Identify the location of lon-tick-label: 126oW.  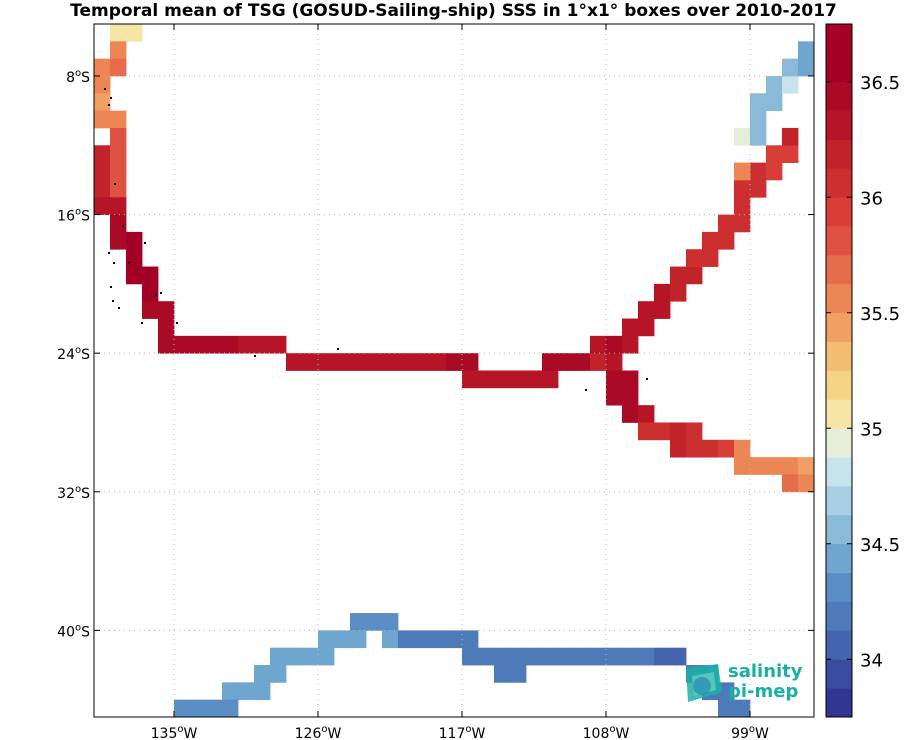
(318, 732).